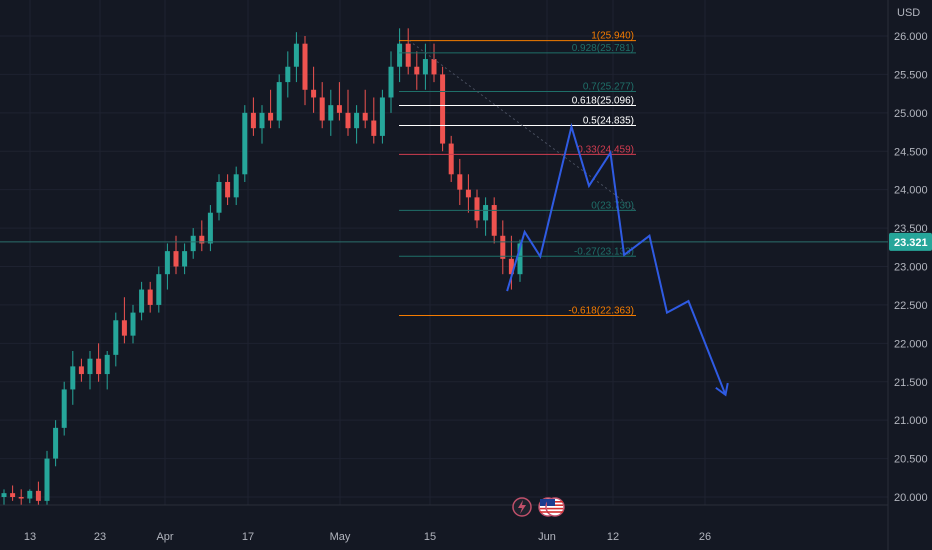  What do you see at coordinates (551, 502) in the screenshot?
I see `us-flag-canton` at bounding box center [551, 502].